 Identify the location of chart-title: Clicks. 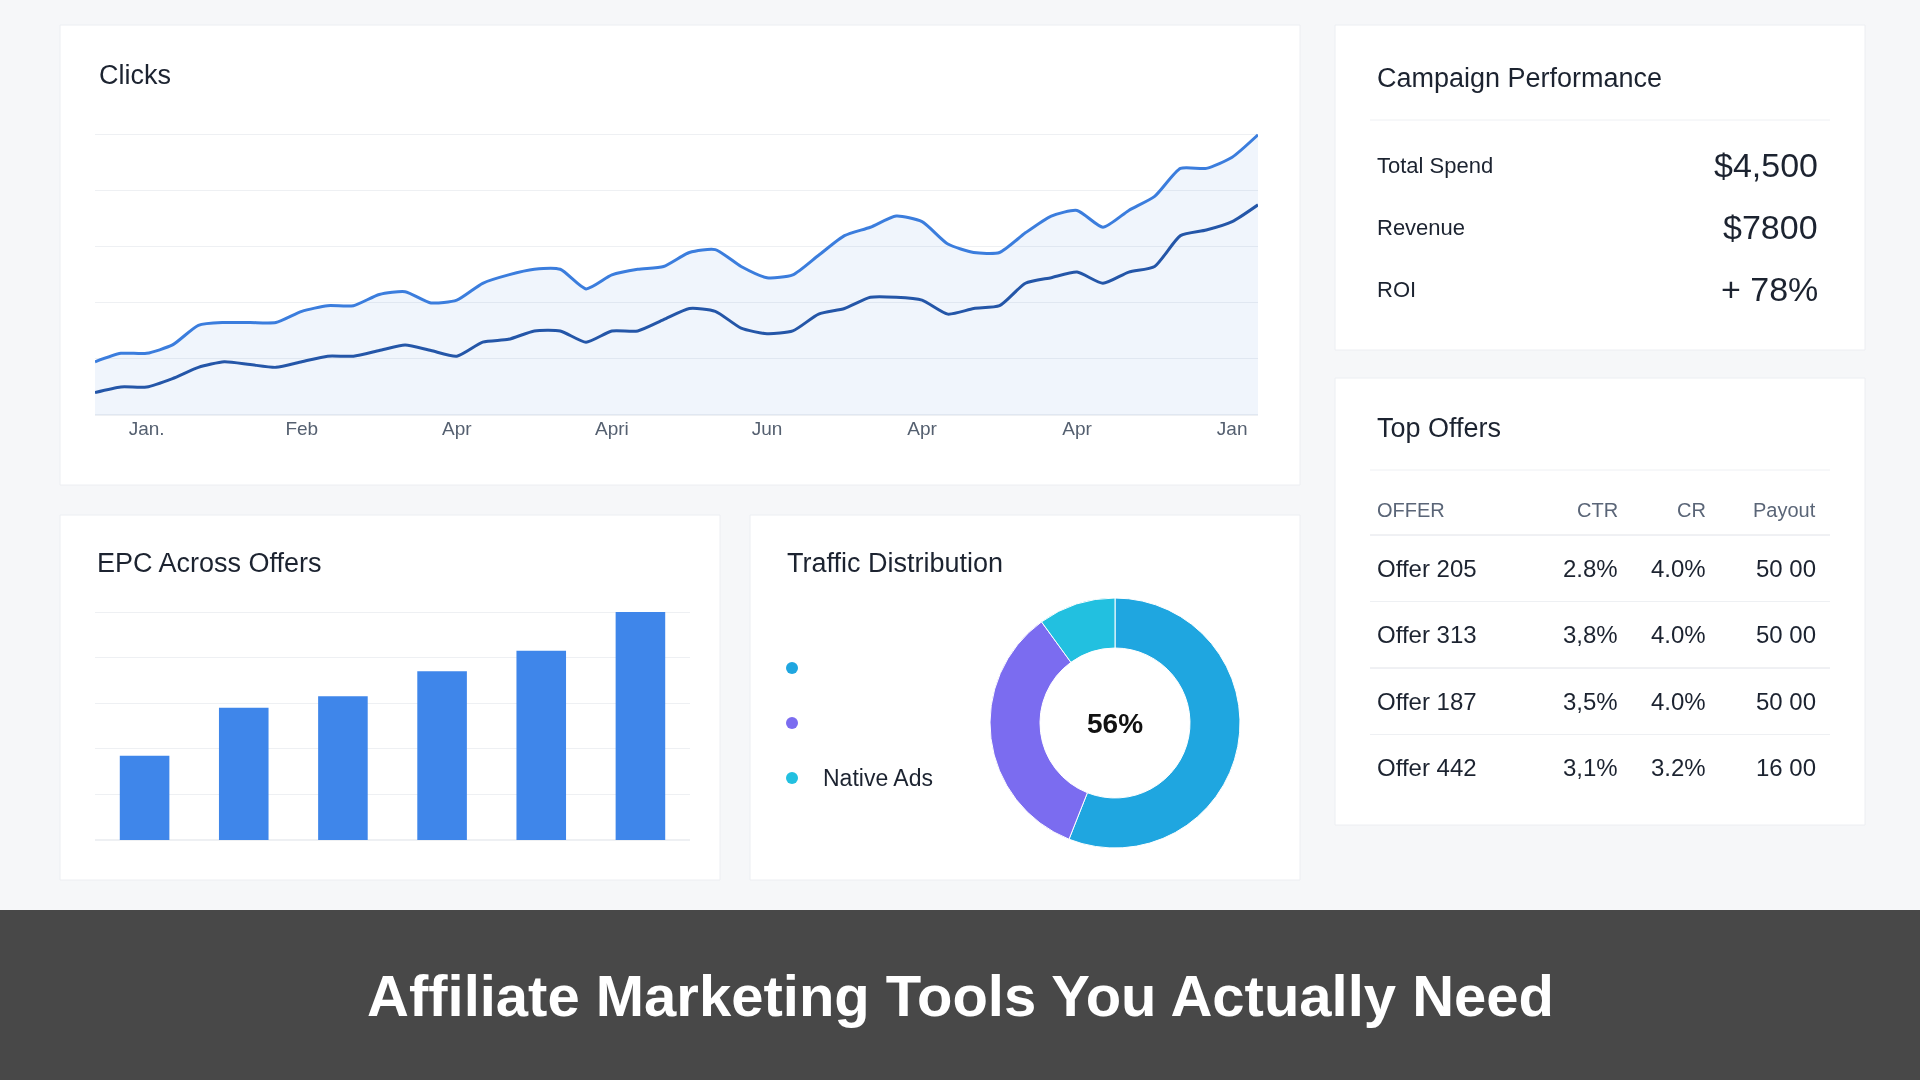
(135, 75).